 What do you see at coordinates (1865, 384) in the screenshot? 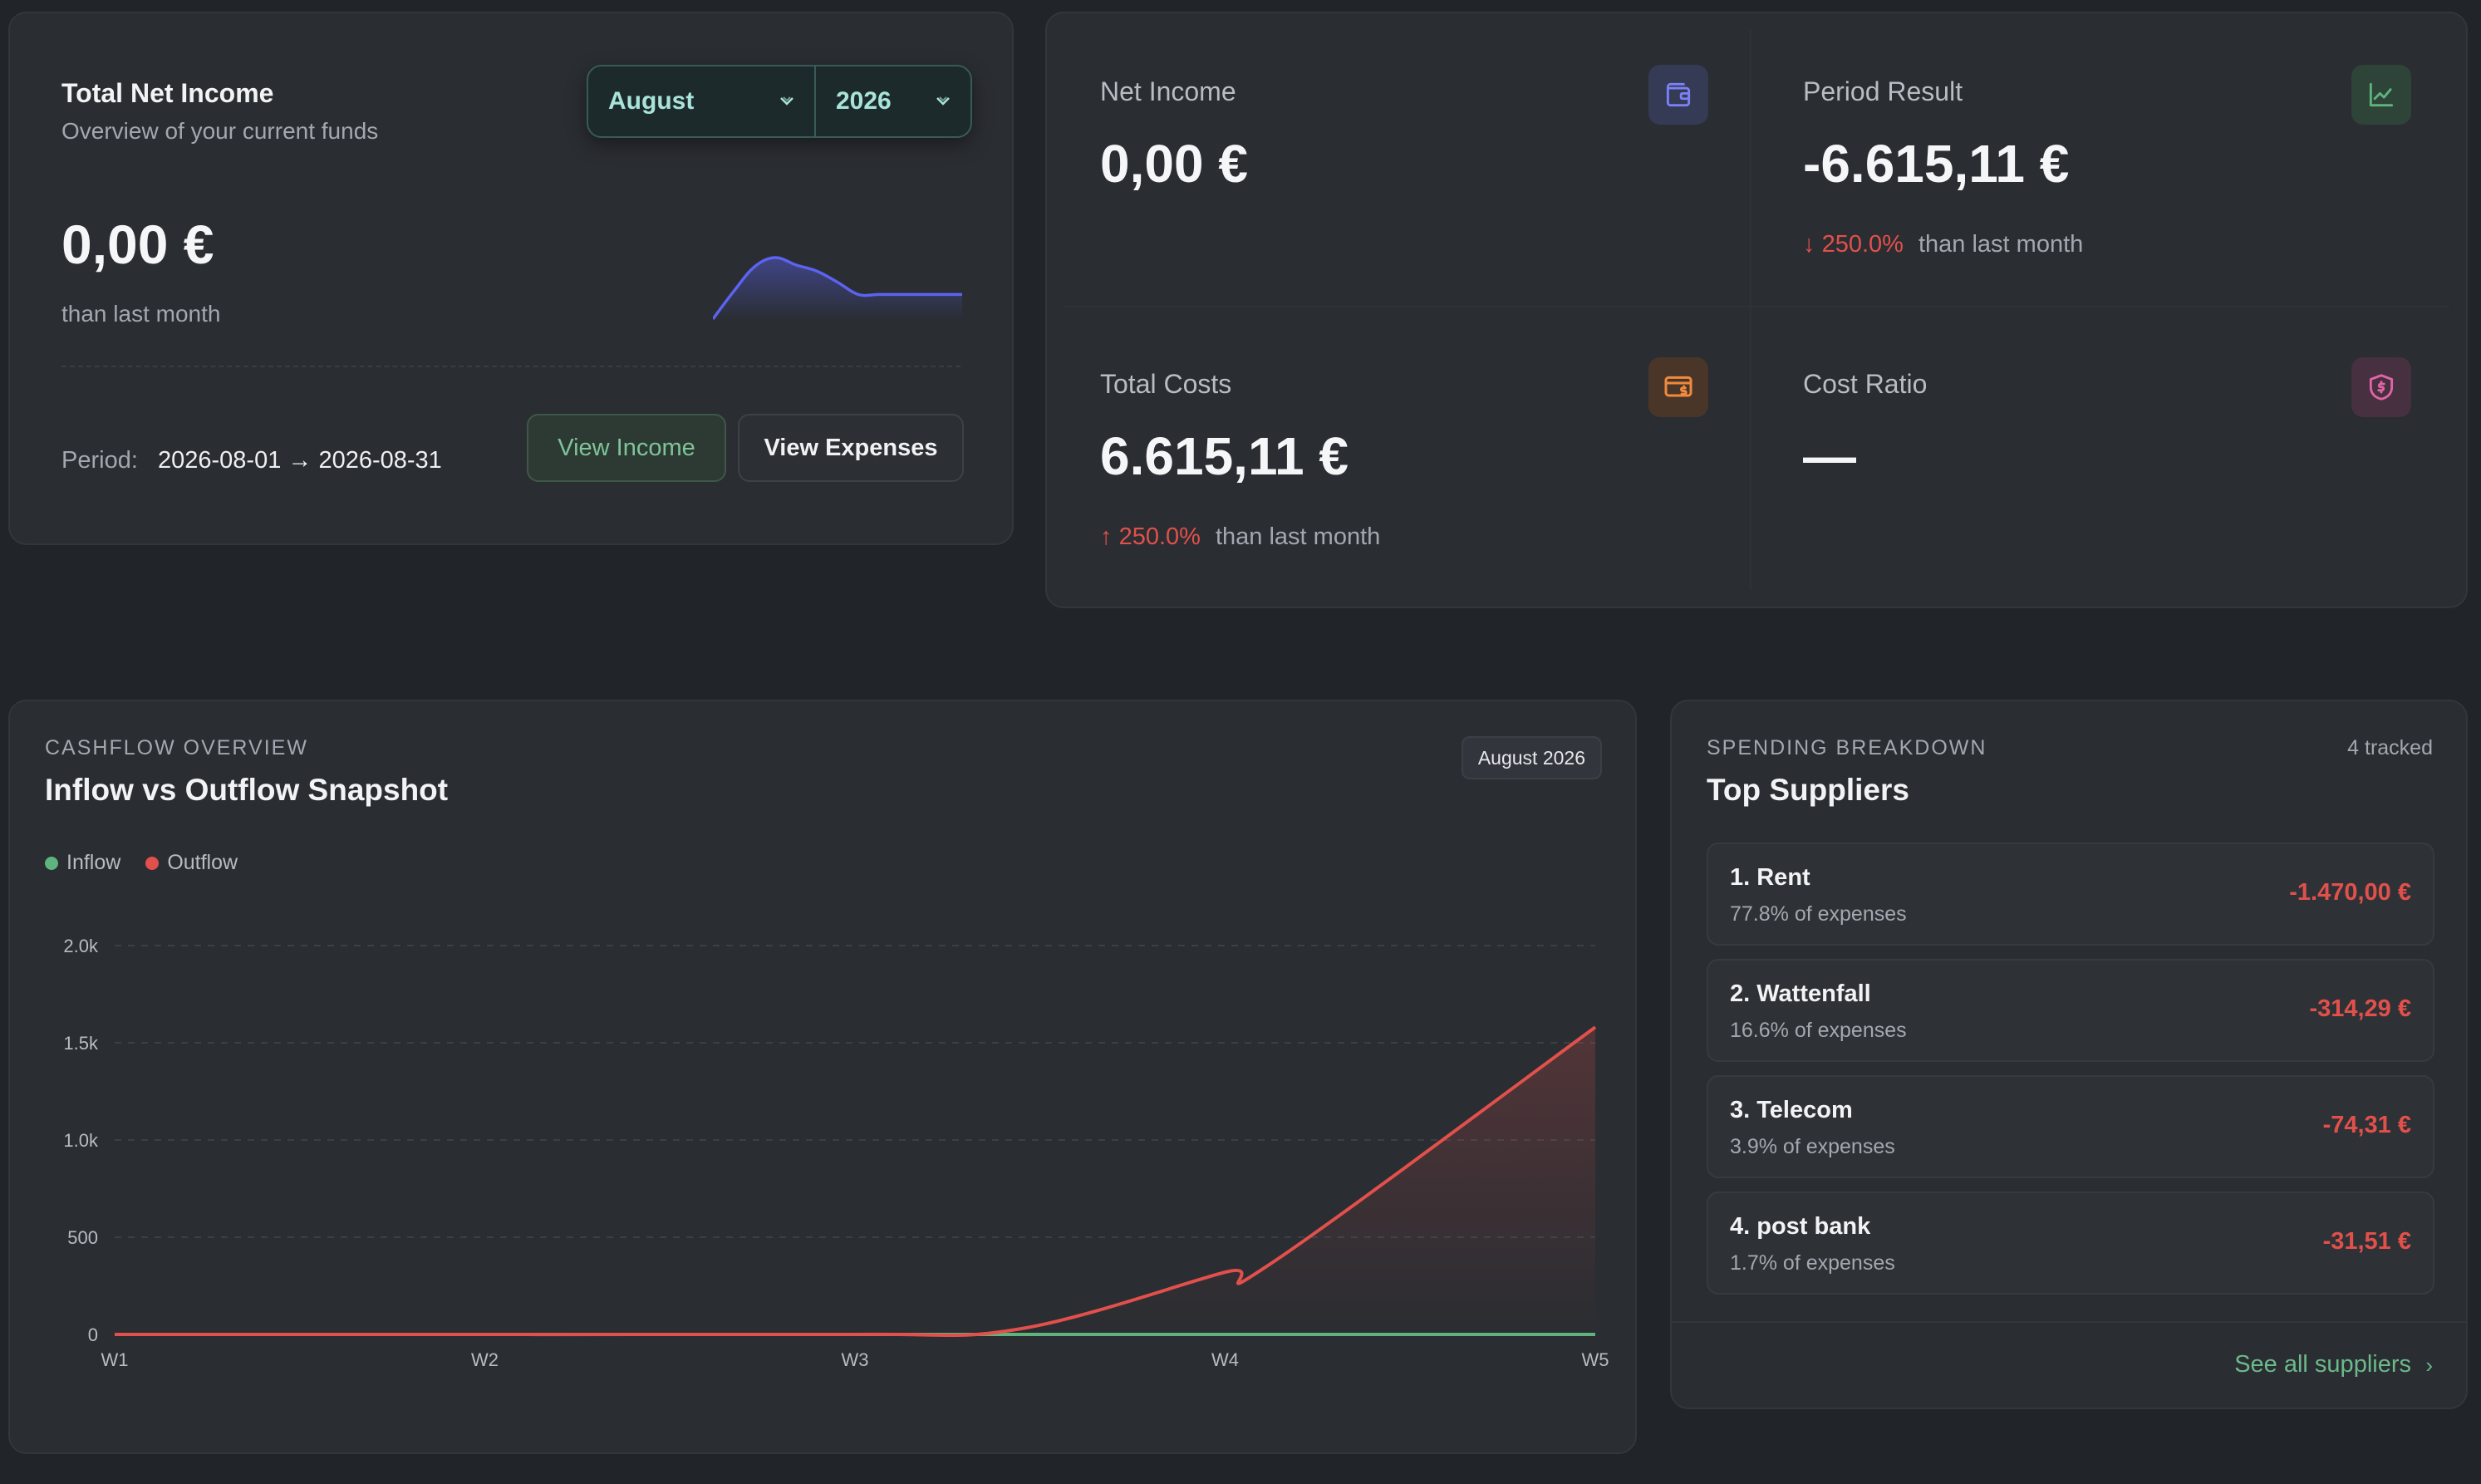
I see `kpi-label: Cost Ratio` at bounding box center [1865, 384].